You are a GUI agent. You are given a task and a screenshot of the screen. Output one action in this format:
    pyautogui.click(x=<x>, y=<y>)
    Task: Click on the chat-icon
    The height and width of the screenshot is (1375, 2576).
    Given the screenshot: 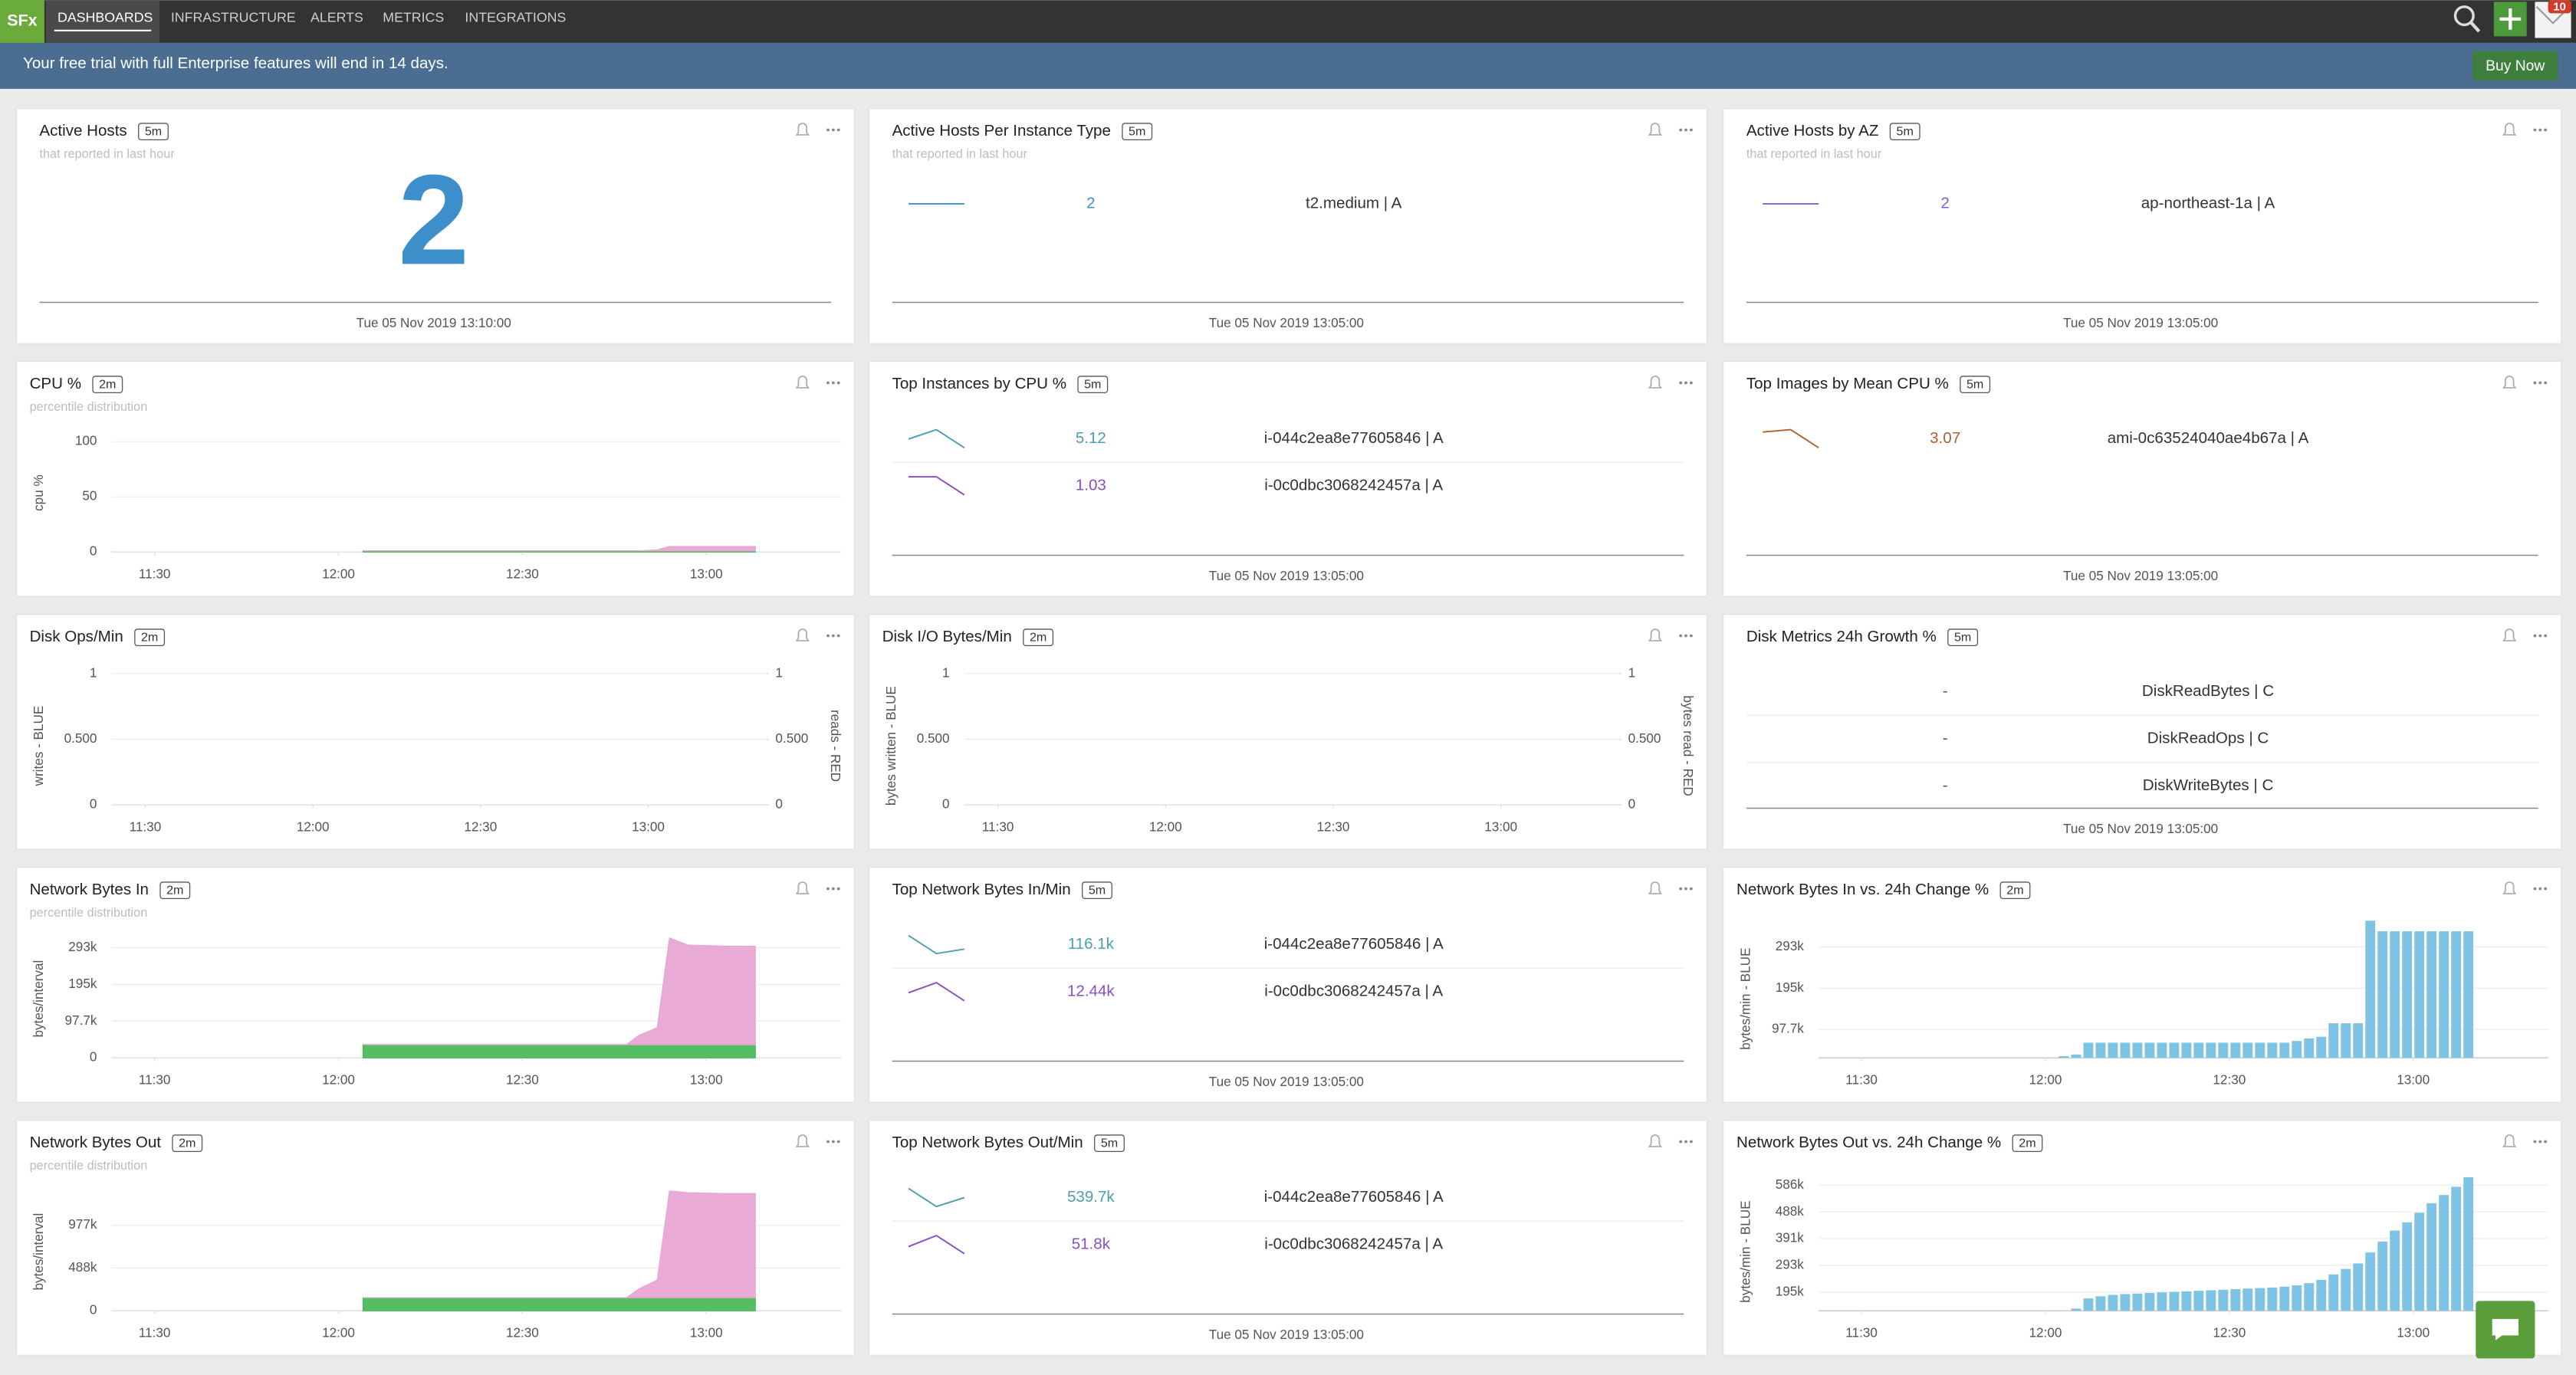 What is the action you would take?
    pyautogui.click(x=2505, y=1329)
    